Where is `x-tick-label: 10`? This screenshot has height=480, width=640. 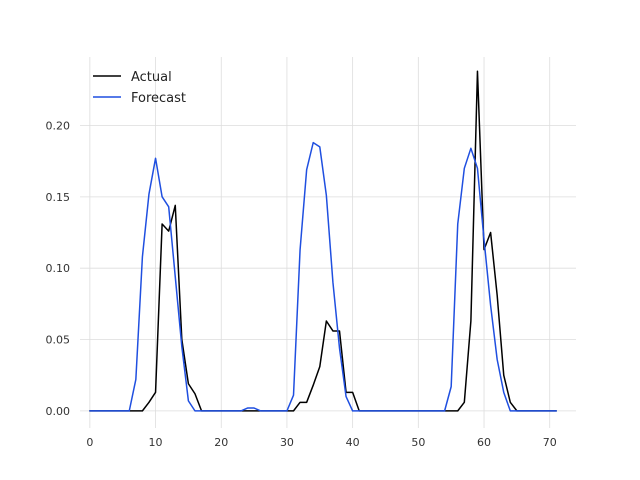 x-tick-label: 10 is located at coordinates (156, 442).